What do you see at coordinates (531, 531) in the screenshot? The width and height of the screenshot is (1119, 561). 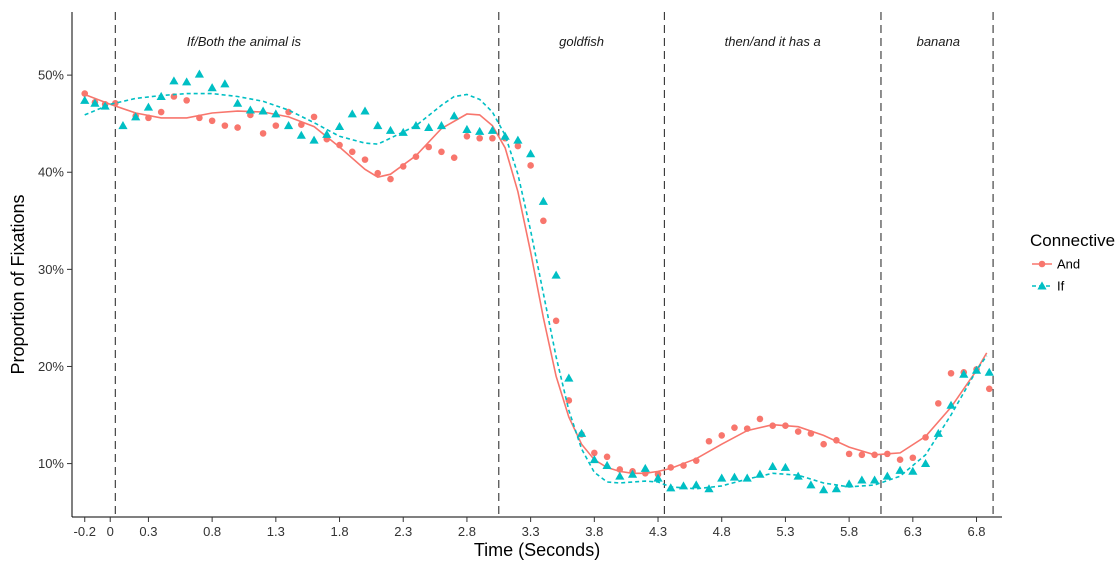 I see `x-tick-label: 3.3` at bounding box center [531, 531].